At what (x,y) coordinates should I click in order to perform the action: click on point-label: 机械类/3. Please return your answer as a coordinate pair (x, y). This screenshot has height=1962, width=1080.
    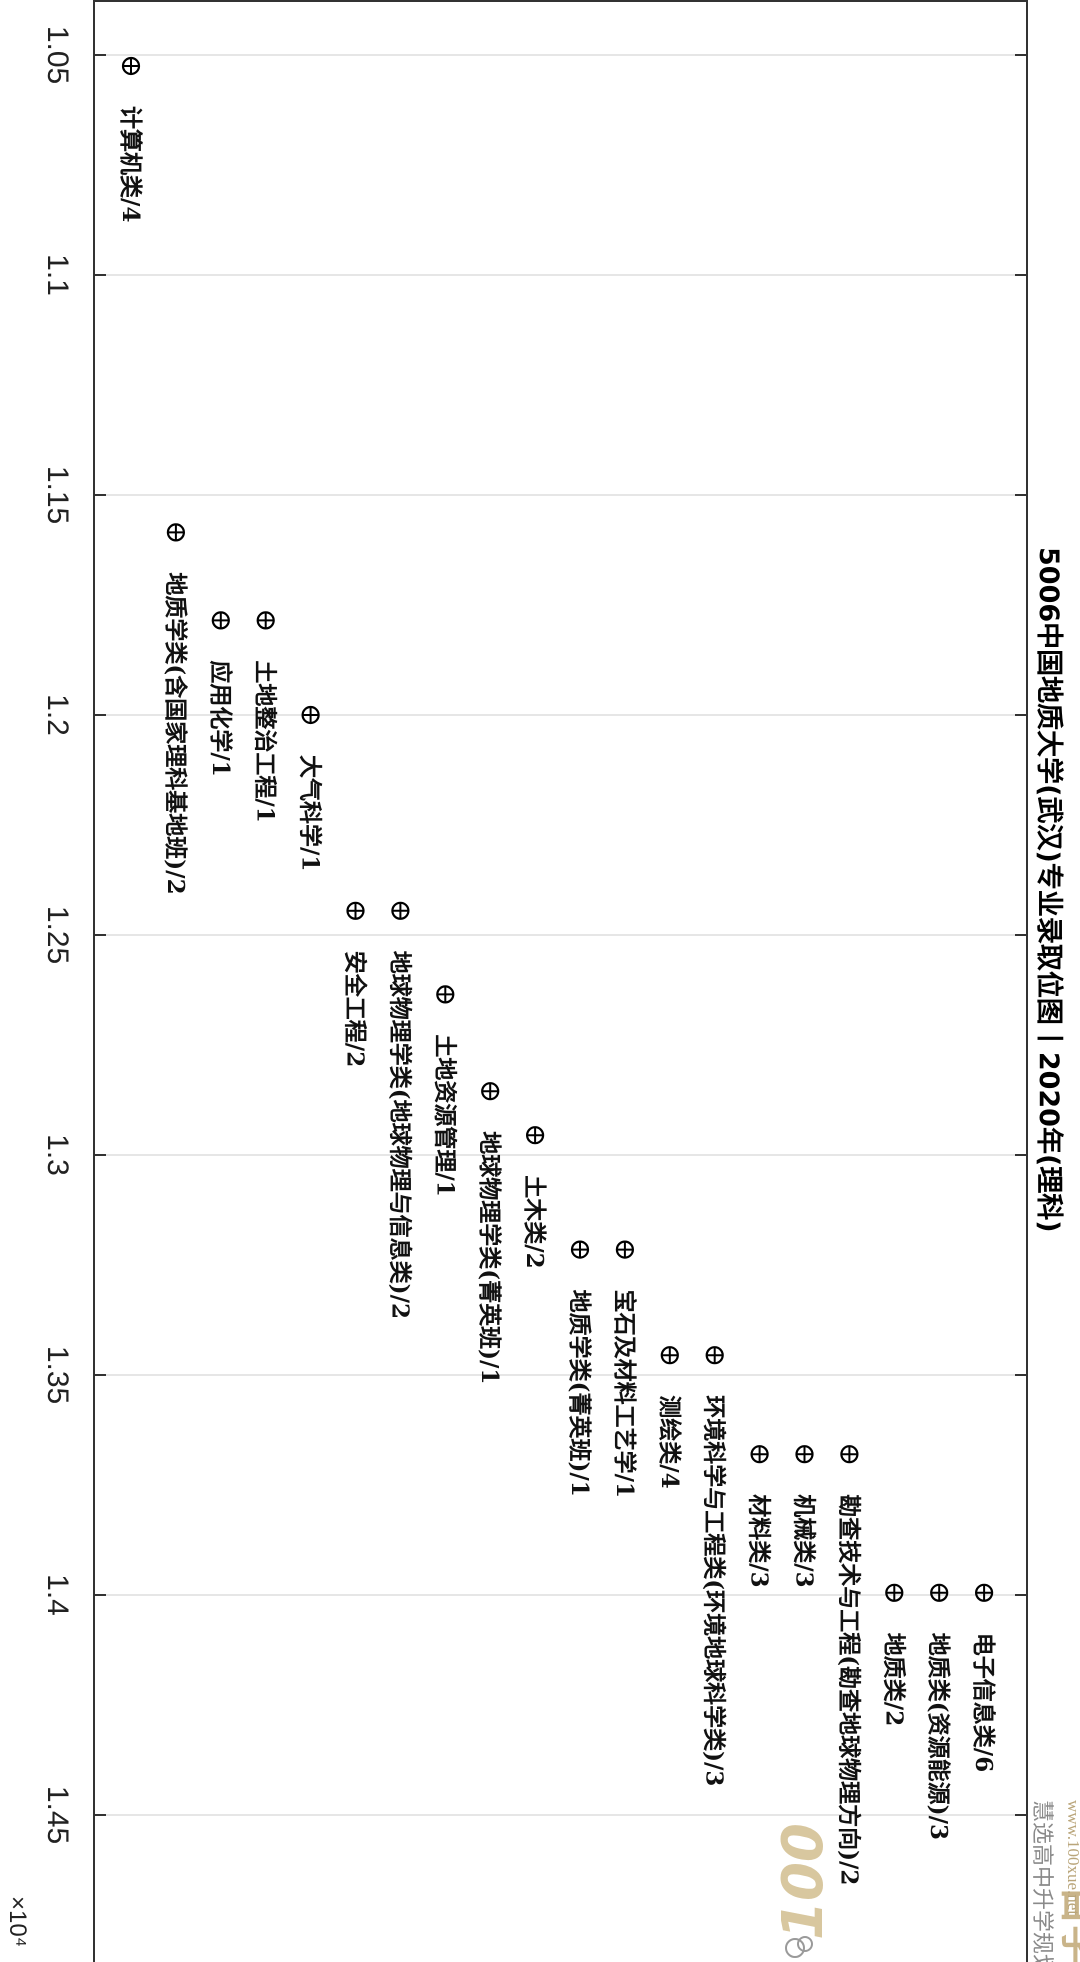
    Looking at the image, I should click on (804, 1540).